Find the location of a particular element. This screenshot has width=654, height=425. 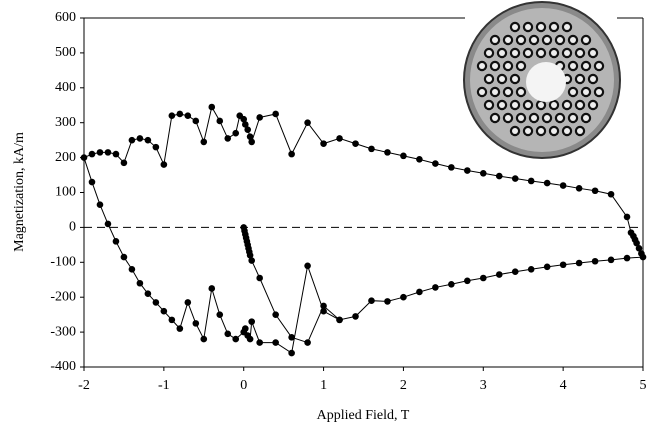

y-tick-label: 100 is located at coordinates (65, 192).